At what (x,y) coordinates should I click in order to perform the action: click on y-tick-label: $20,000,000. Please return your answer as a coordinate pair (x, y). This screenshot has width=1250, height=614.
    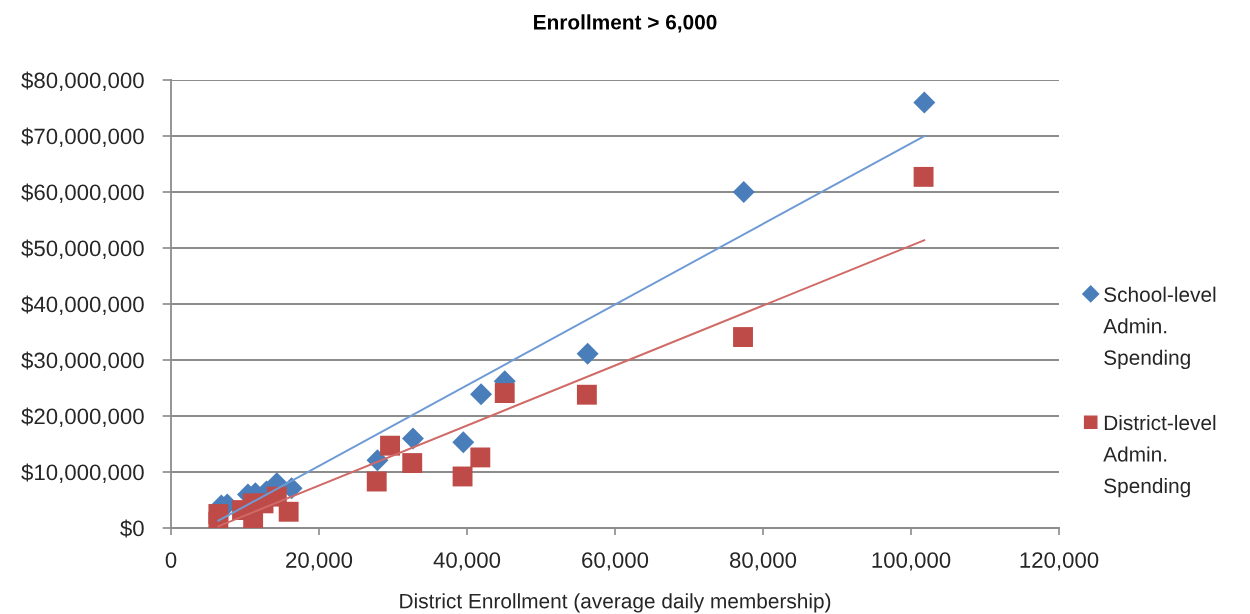
    Looking at the image, I should click on (82, 417).